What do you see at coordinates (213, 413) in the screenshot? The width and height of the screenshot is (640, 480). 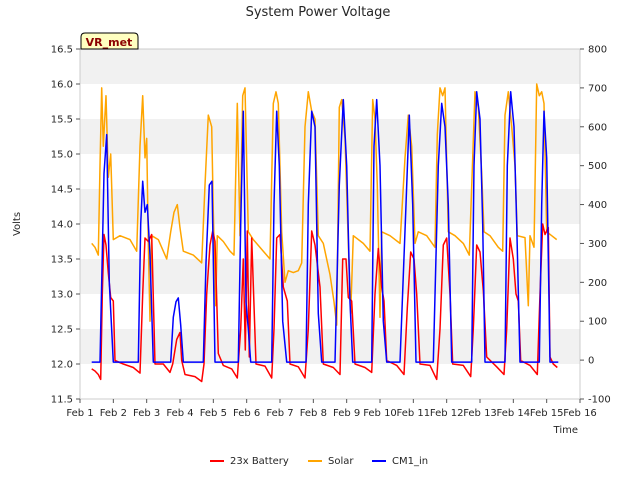 I see `x-tick-label: Feb 5` at bounding box center [213, 413].